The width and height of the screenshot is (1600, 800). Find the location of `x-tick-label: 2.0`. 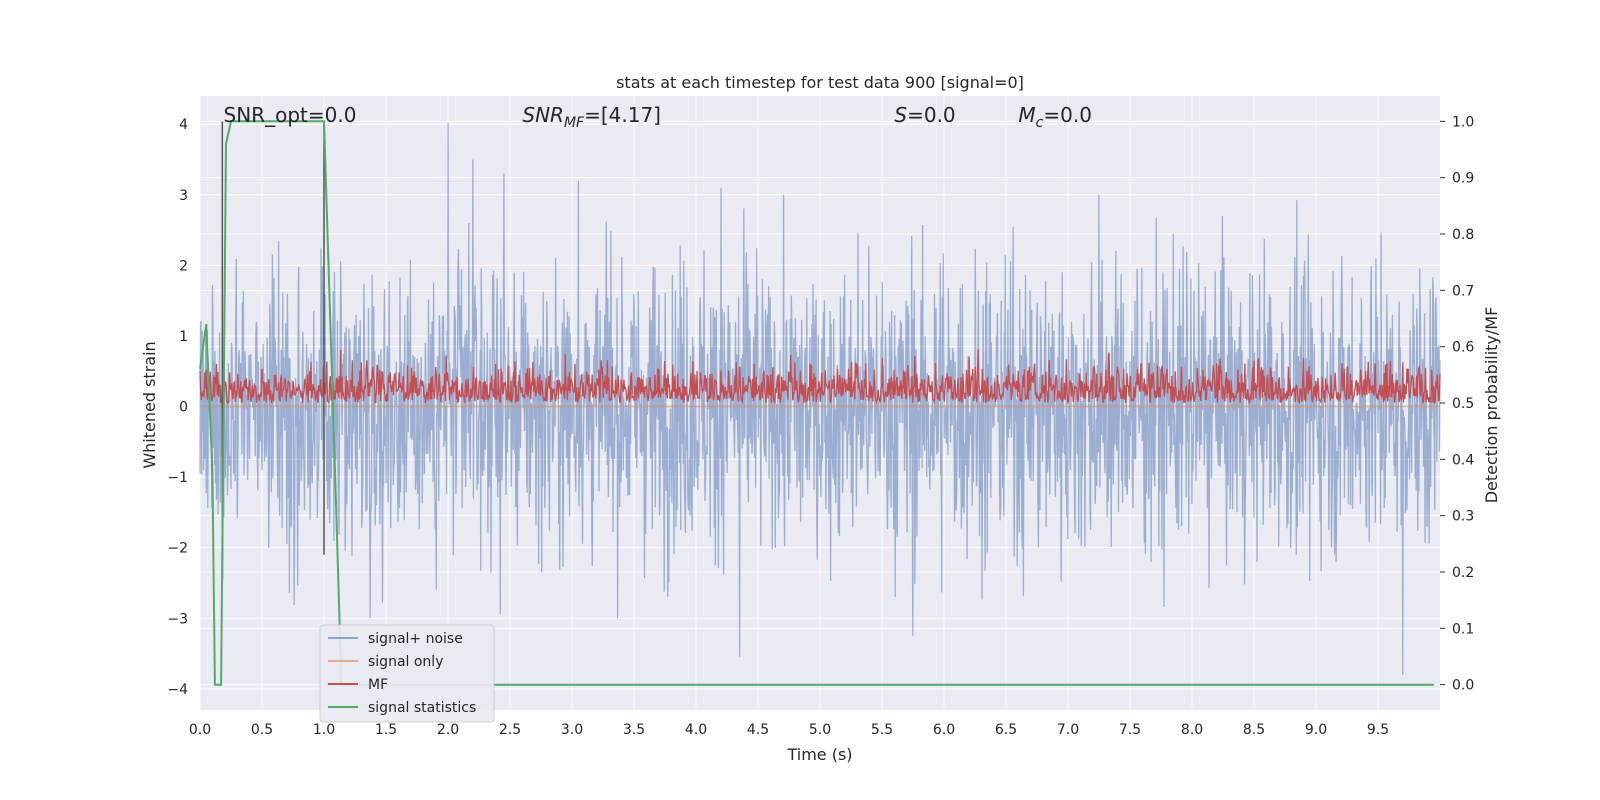

x-tick-label: 2.0 is located at coordinates (448, 730).